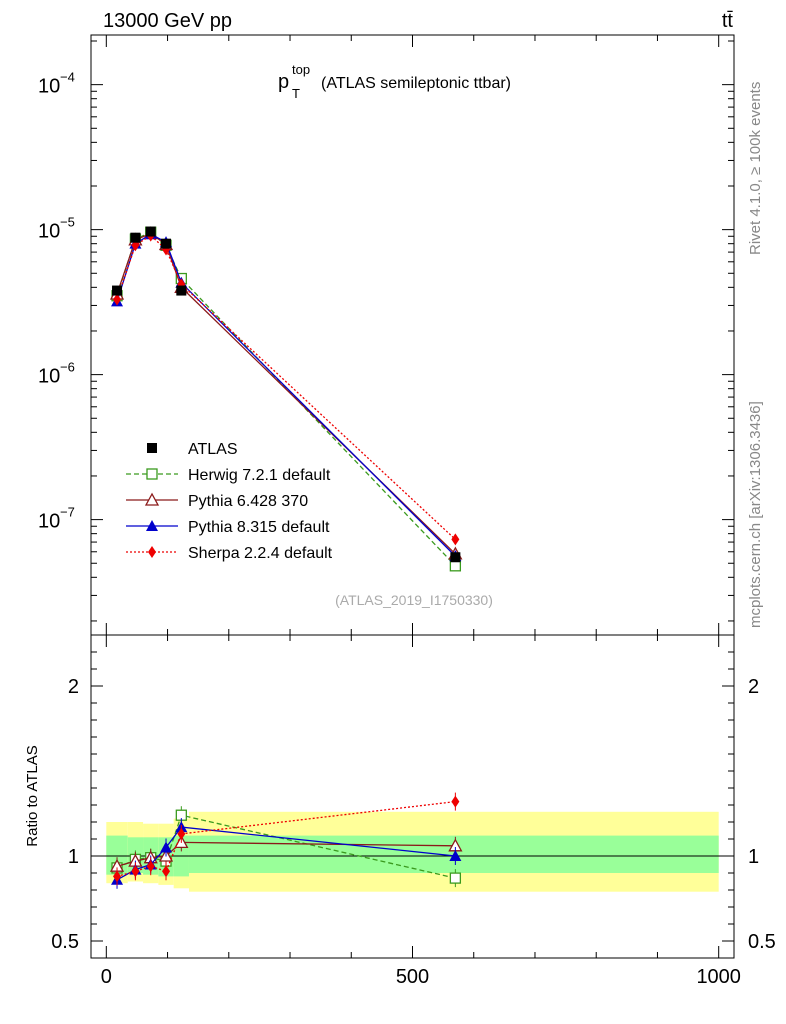 The image size is (786, 1024). Describe the element at coordinates (259, 527) in the screenshot. I see `legend-label-pythia-8-315-default: Pythia 8.315 default` at that location.